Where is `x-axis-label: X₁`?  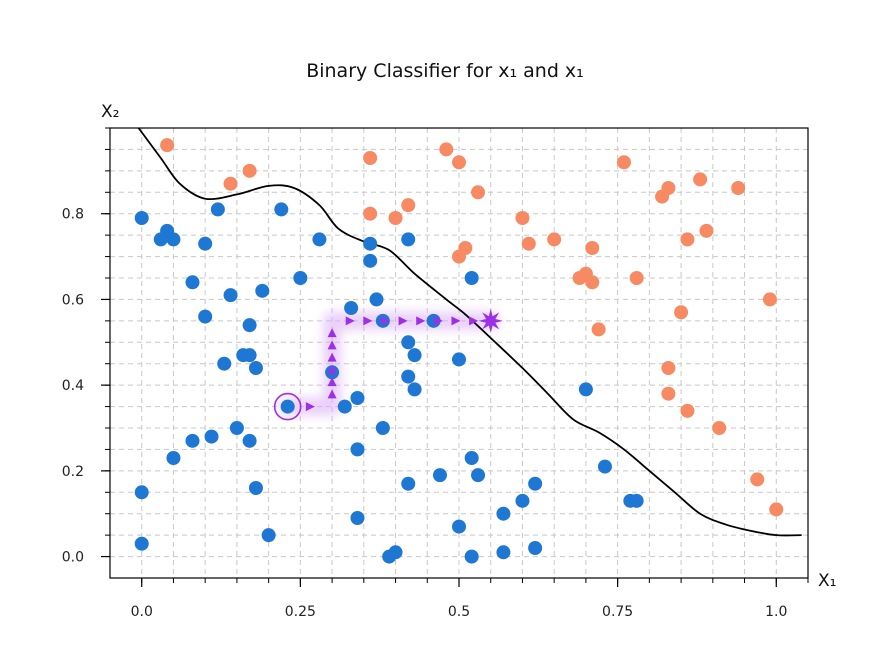
x-axis-label: X₁ is located at coordinates (827, 581).